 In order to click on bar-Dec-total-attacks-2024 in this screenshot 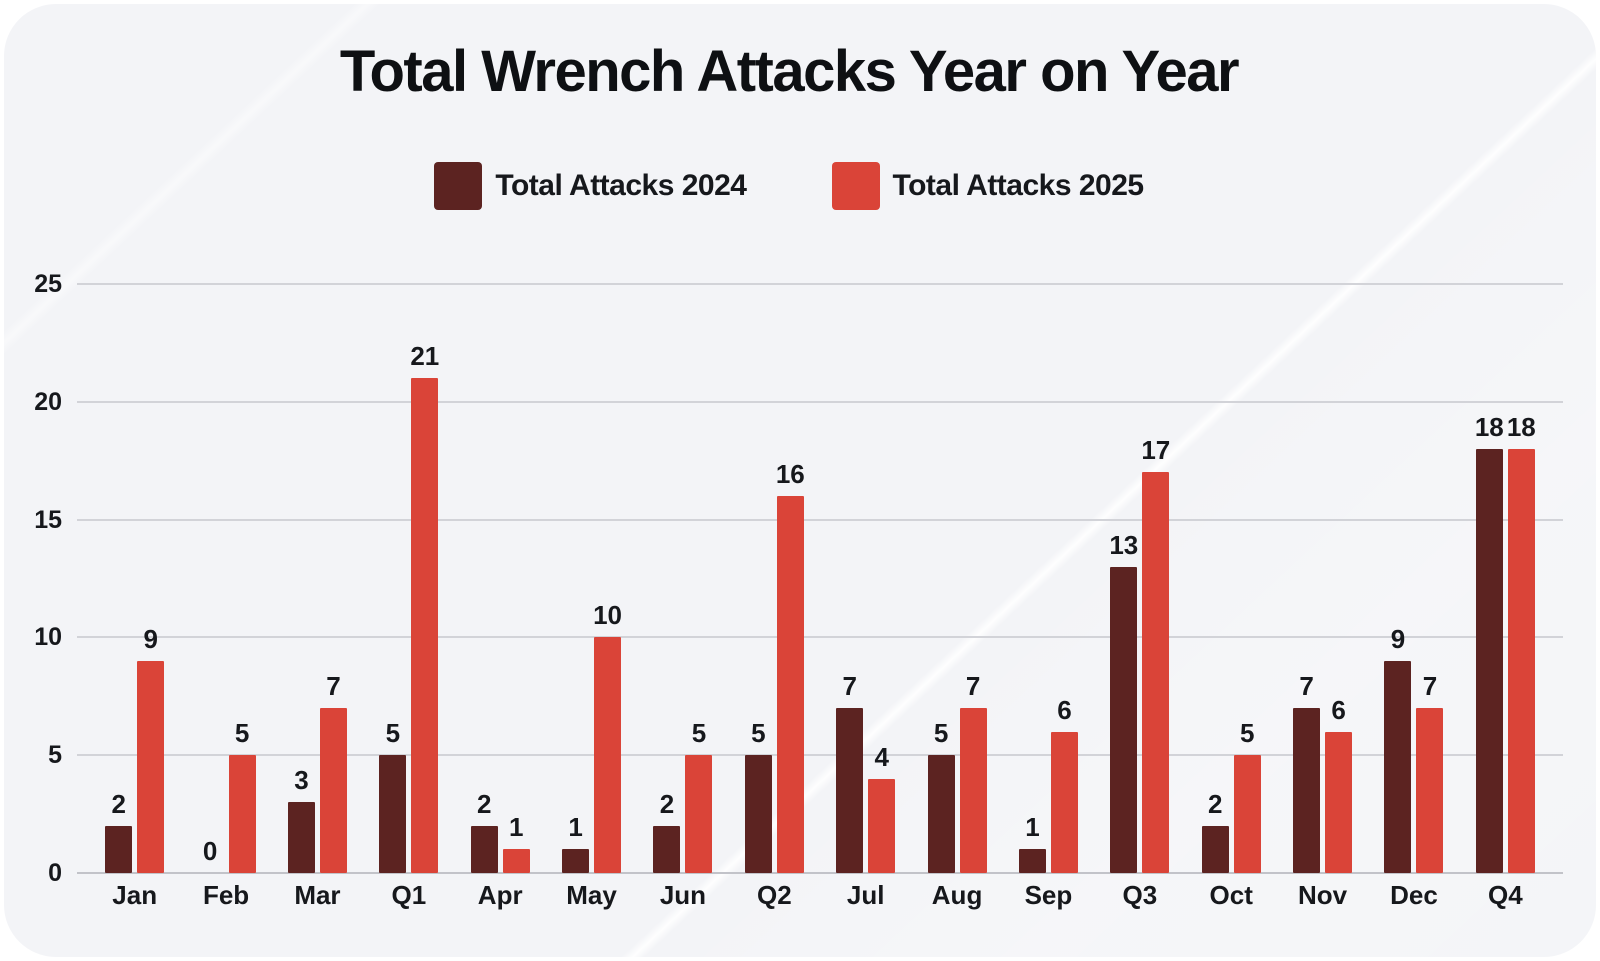, I will do `click(1398, 766)`.